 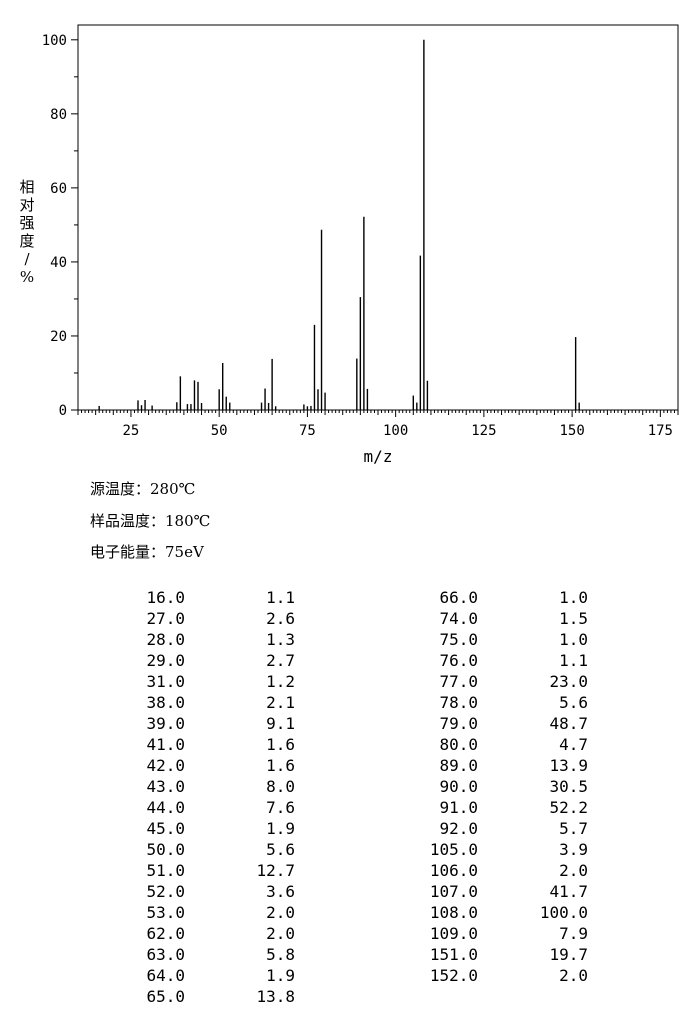 What do you see at coordinates (165, 618) in the screenshot?
I see `peak-mz-cell: 27.0` at bounding box center [165, 618].